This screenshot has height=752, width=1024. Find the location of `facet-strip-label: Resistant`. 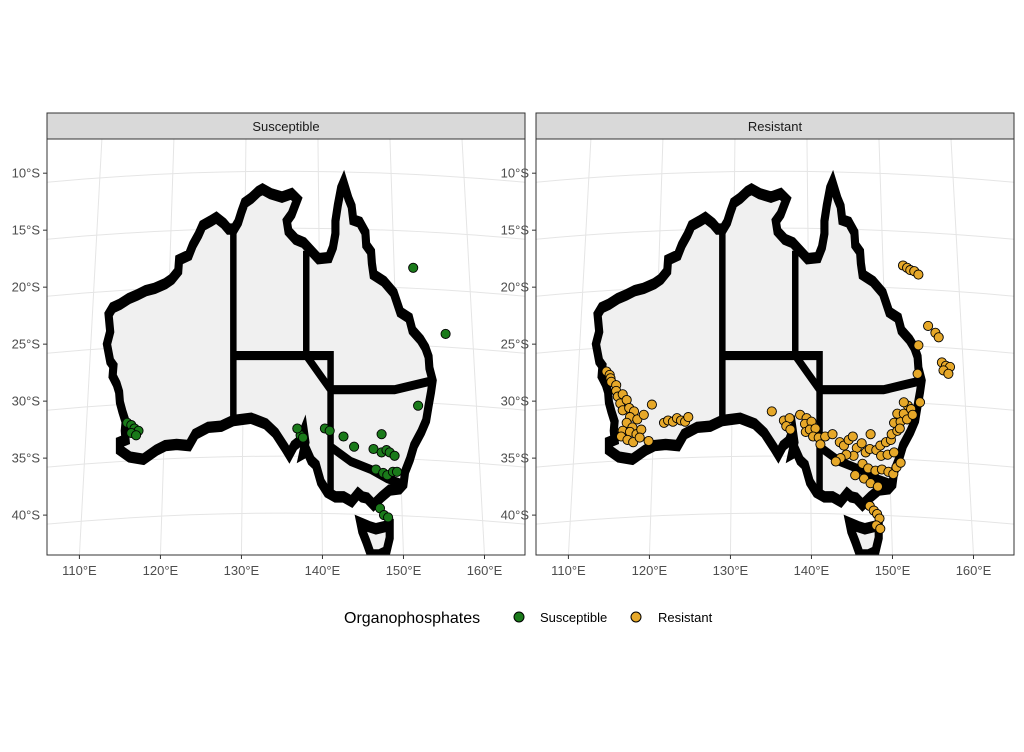

facet-strip-label: Resistant is located at coordinates (775, 126).